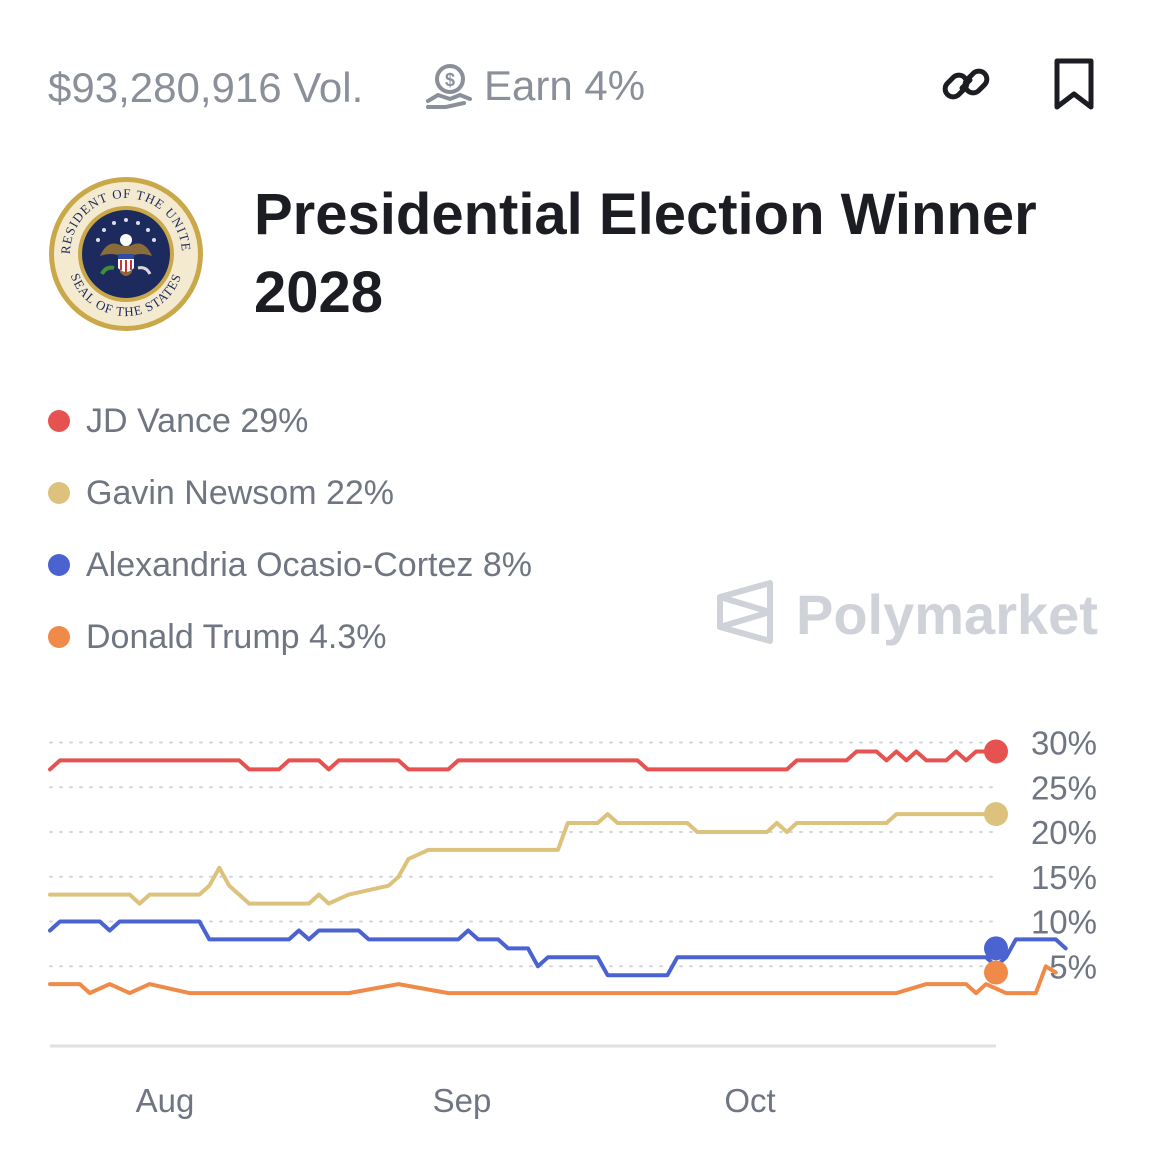 The image size is (1170, 1161). I want to click on coin-hand-icon: $, so click(449, 86).